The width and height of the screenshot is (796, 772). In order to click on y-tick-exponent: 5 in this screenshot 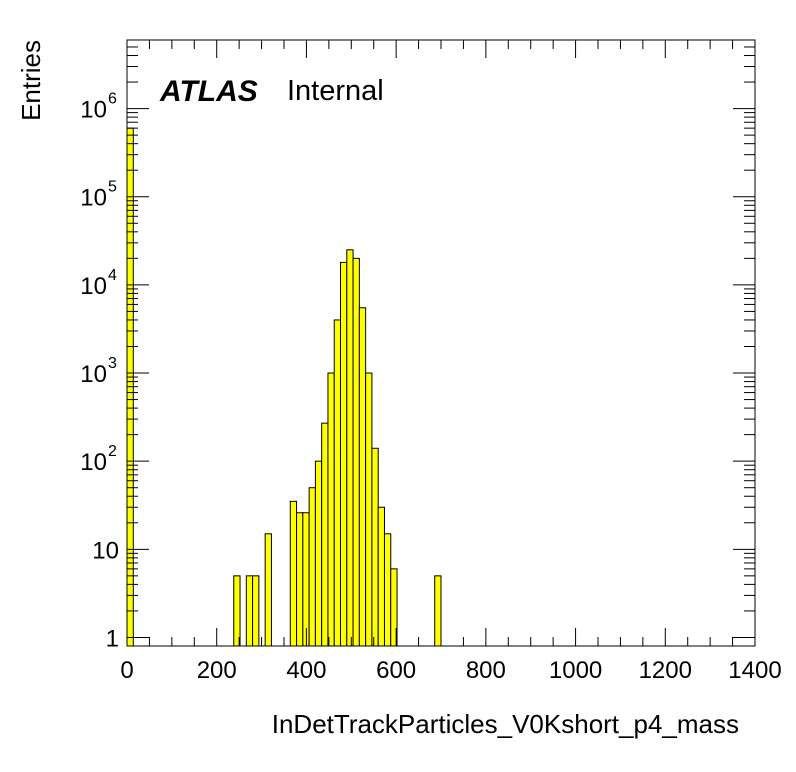, I will do `click(112, 187)`.